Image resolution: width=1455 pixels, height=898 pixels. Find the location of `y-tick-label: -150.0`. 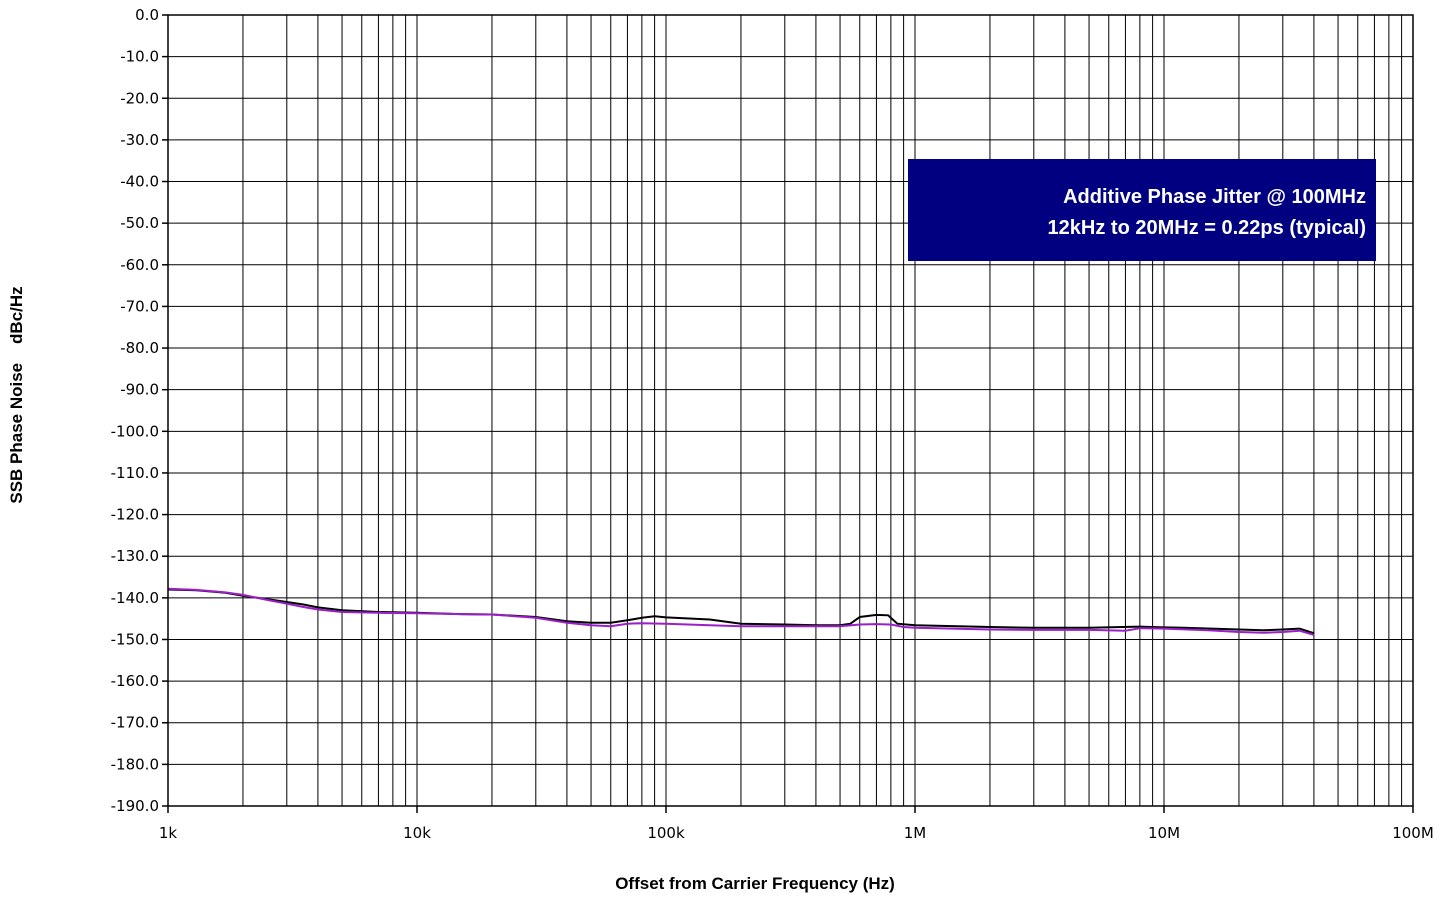

y-tick-label: -150.0 is located at coordinates (135, 639).